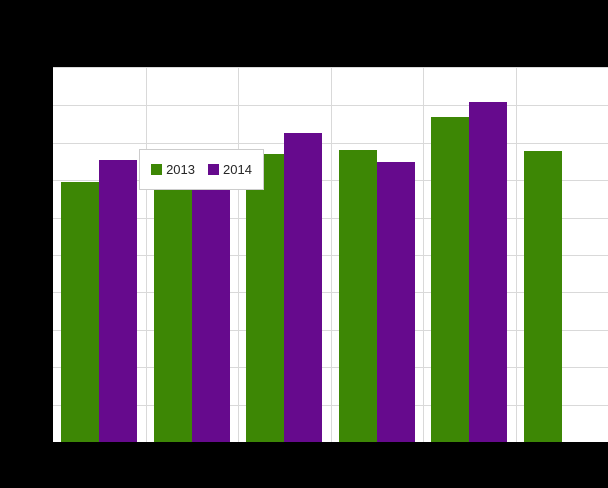 This screenshot has height=488, width=608. Describe the element at coordinates (180, 169) in the screenshot. I see `legend-label-2013: 2013` at that location.